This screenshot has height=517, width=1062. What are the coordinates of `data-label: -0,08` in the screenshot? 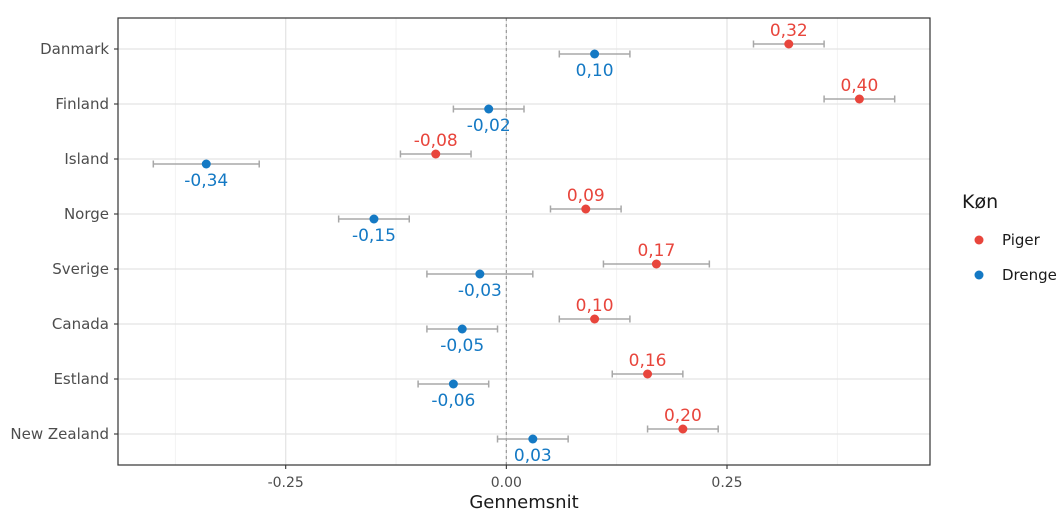 It's located at (436, 141).